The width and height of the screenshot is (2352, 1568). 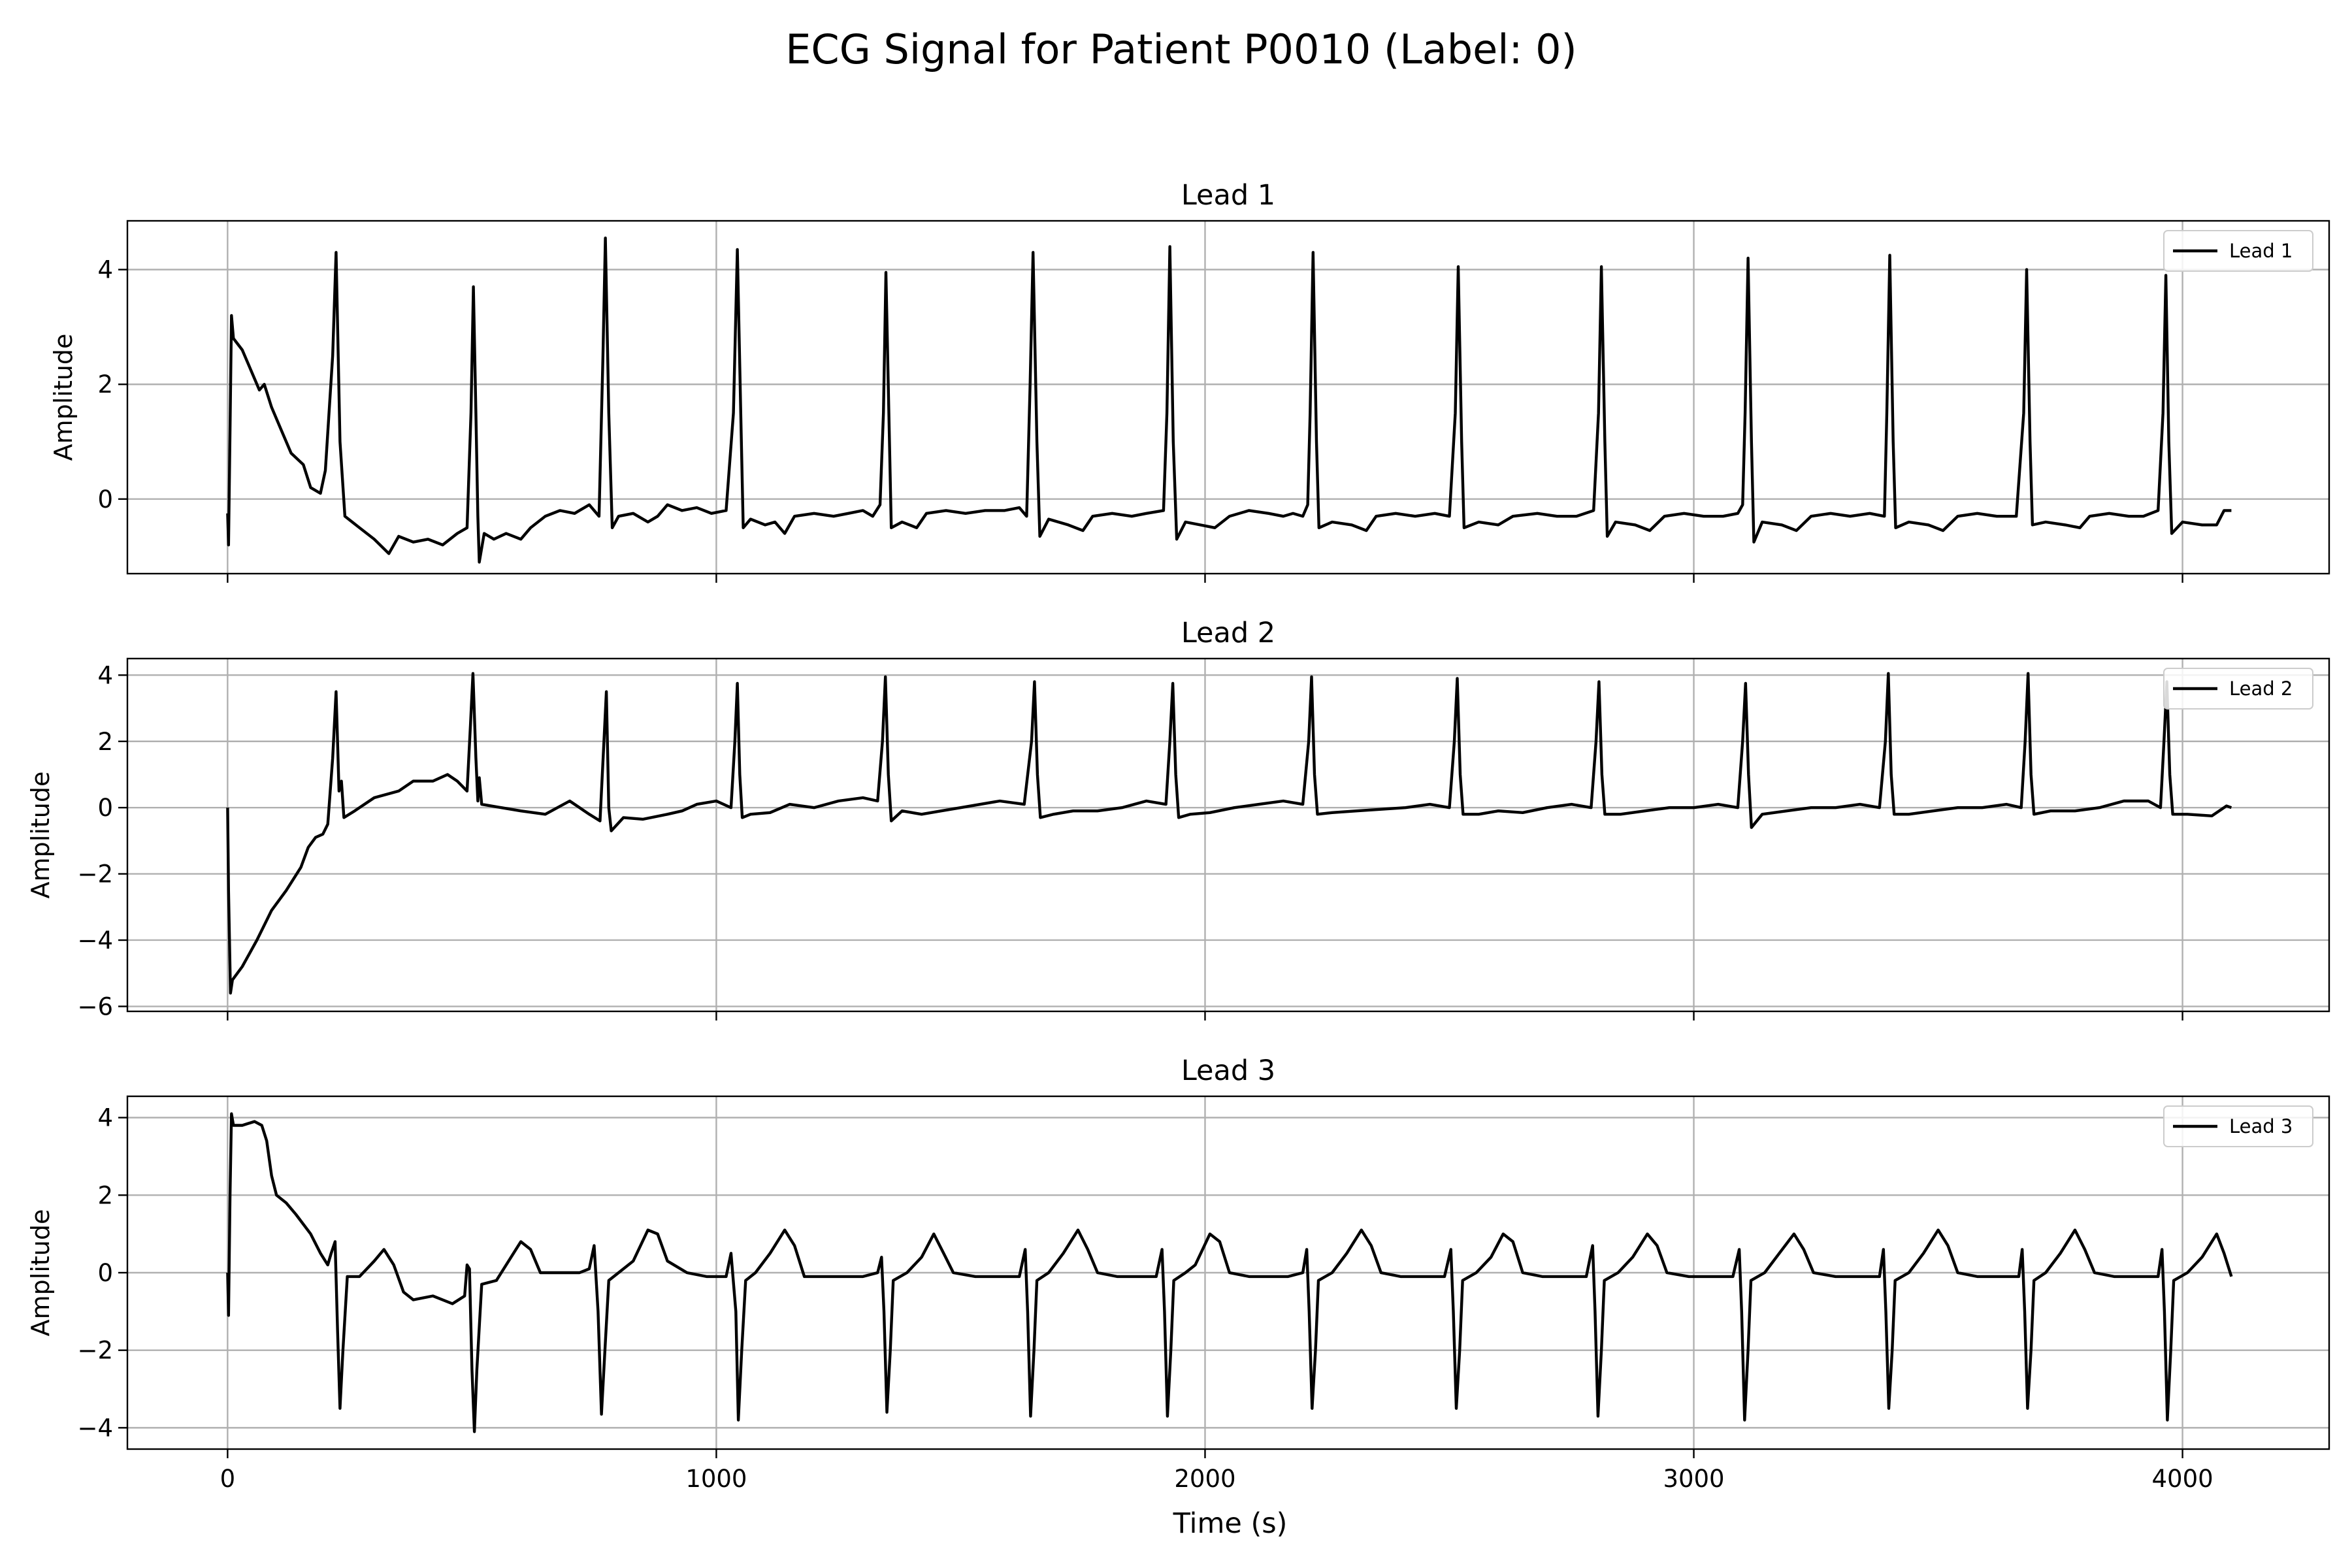 I want to click on x-axis-label: Time (s), so click(x=1230, y=1523).